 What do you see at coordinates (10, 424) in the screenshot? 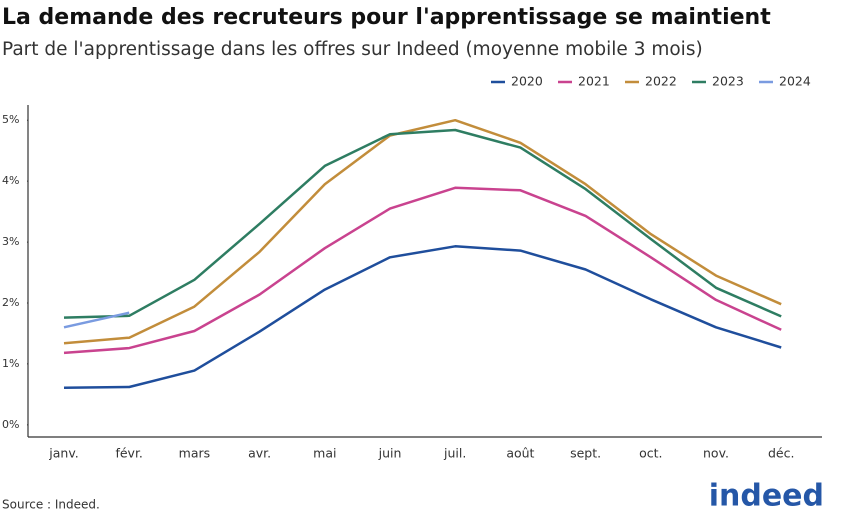
I see `y-tick-label: 0%` at bounding box center [10, 424].